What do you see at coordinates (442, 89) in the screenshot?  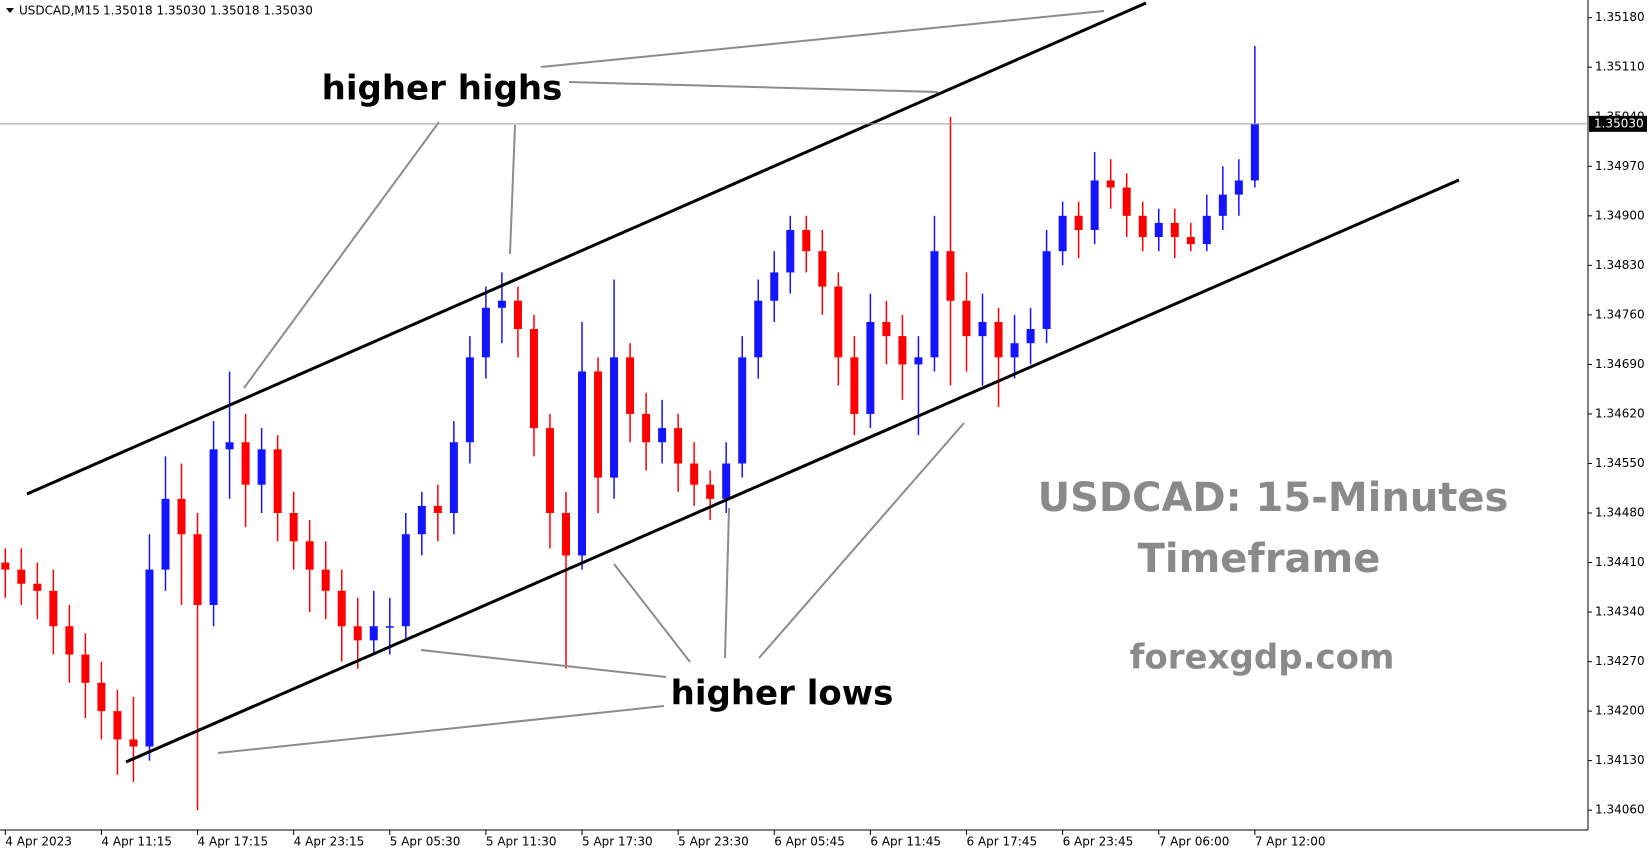 I see `annotation: higher highs` at bounding box center [442, 89].